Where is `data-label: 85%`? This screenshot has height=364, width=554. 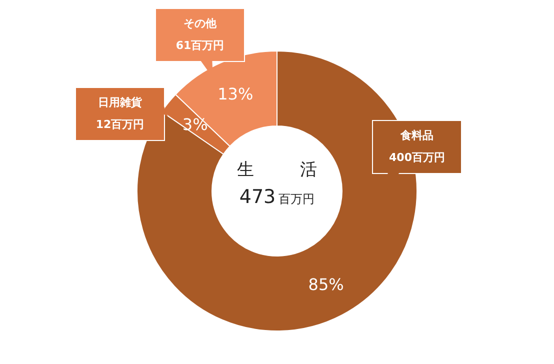 data-label: 85% is located at coordinates (326, 284).